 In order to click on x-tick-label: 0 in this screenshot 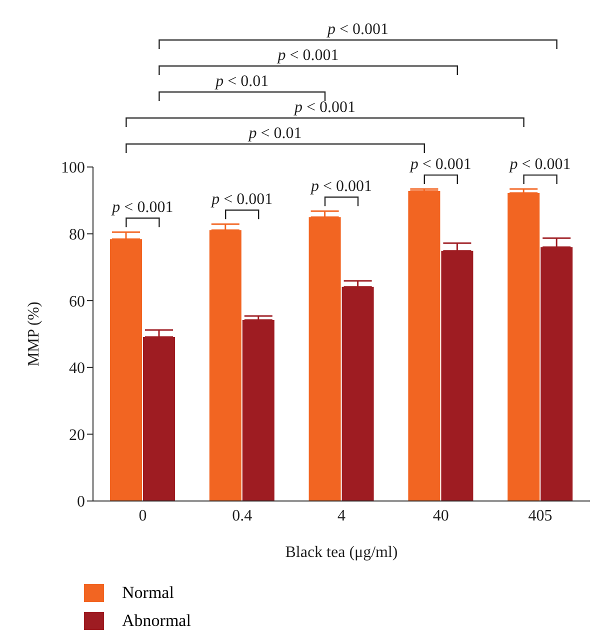, I will do `click(142, 515)`.